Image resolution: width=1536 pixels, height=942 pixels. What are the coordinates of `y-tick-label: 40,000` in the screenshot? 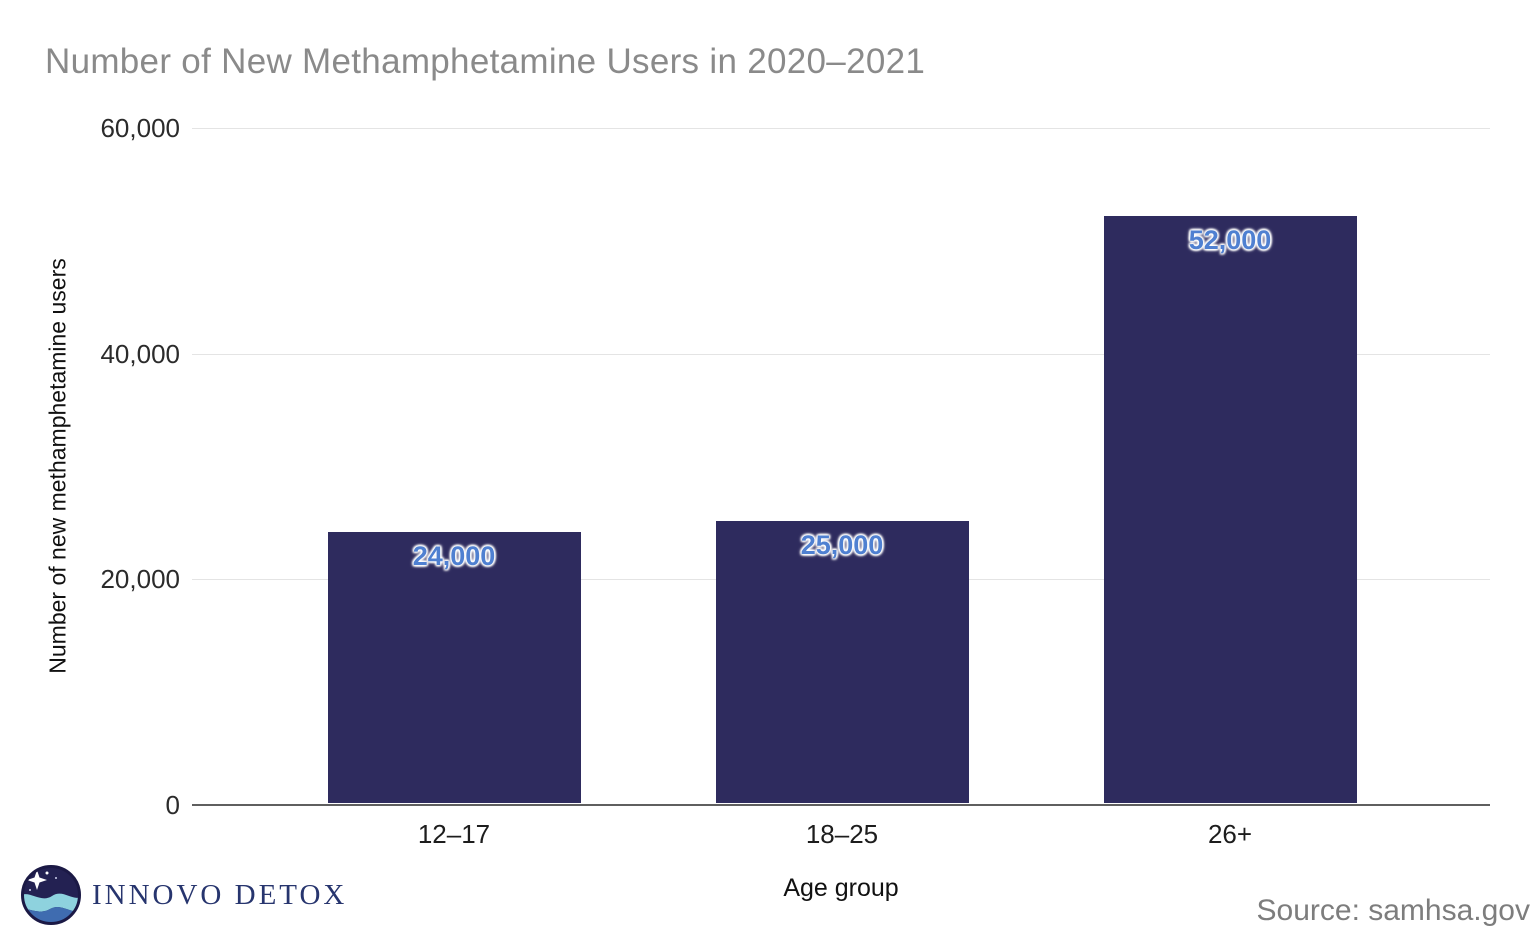 It's located at (140, 353).